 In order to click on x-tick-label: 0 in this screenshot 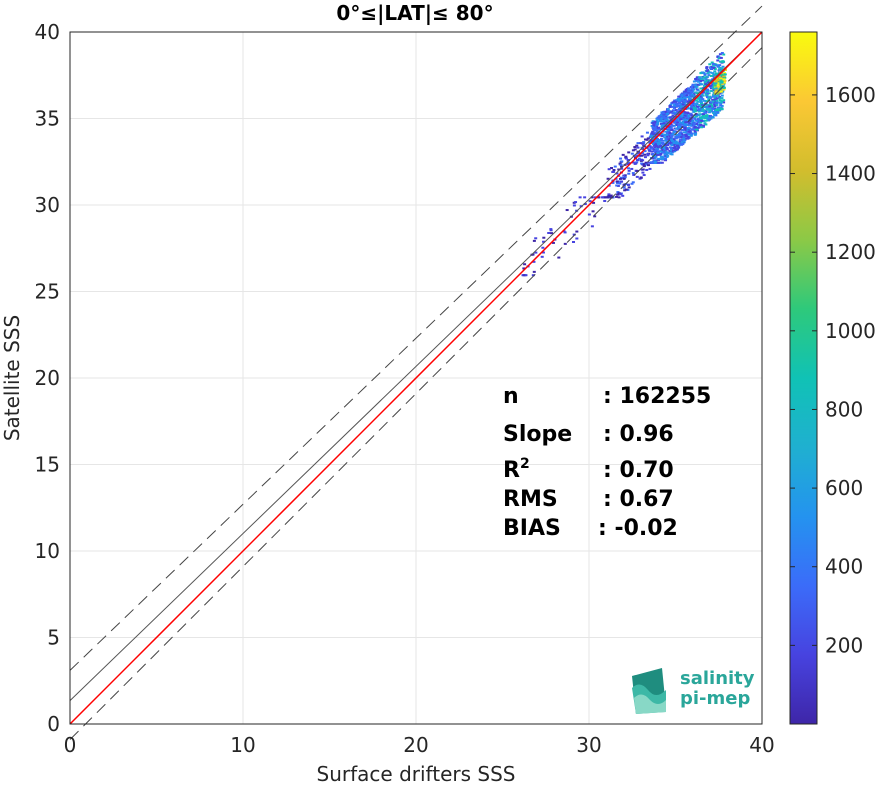, I will do `click(70, 745)`.